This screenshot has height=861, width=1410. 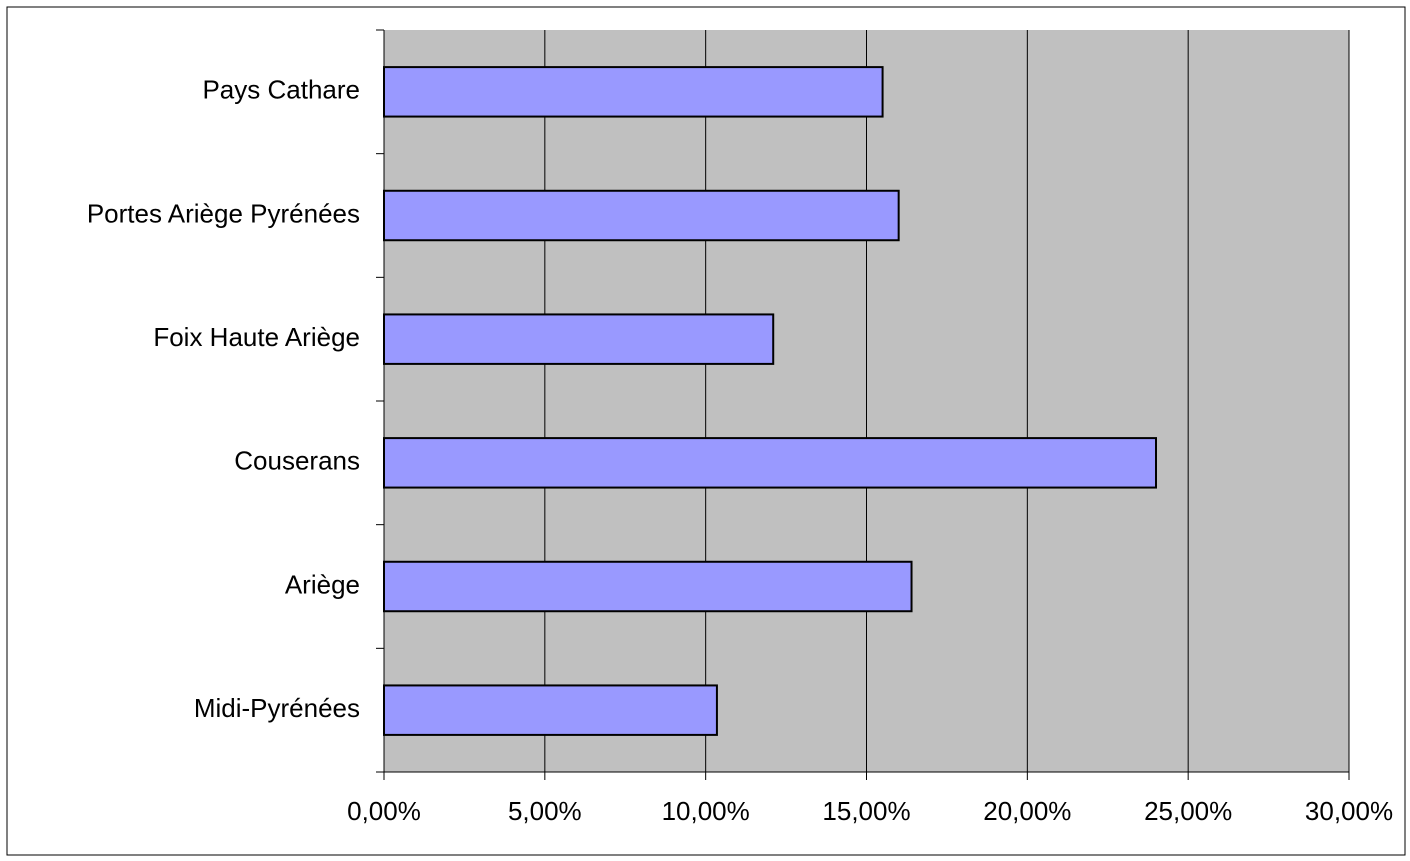 What do you see at coordinates (297, 461) in the screenshot?
I see `category-label: Couserans` at bounding box center [297, 461].